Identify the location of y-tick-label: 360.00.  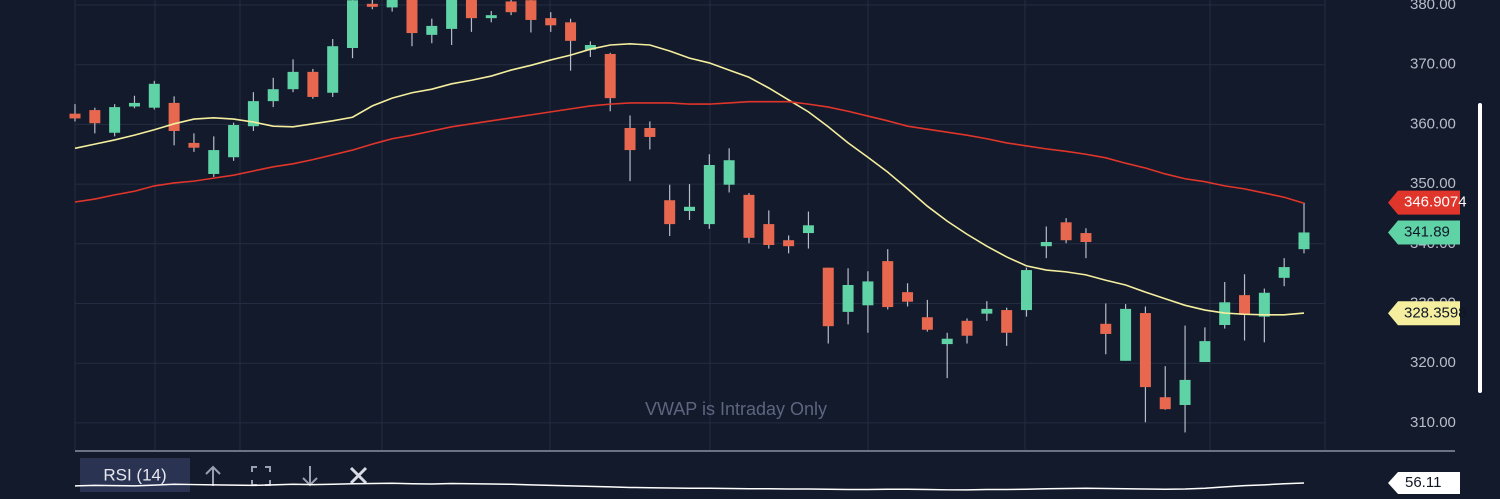
(1433, 123).